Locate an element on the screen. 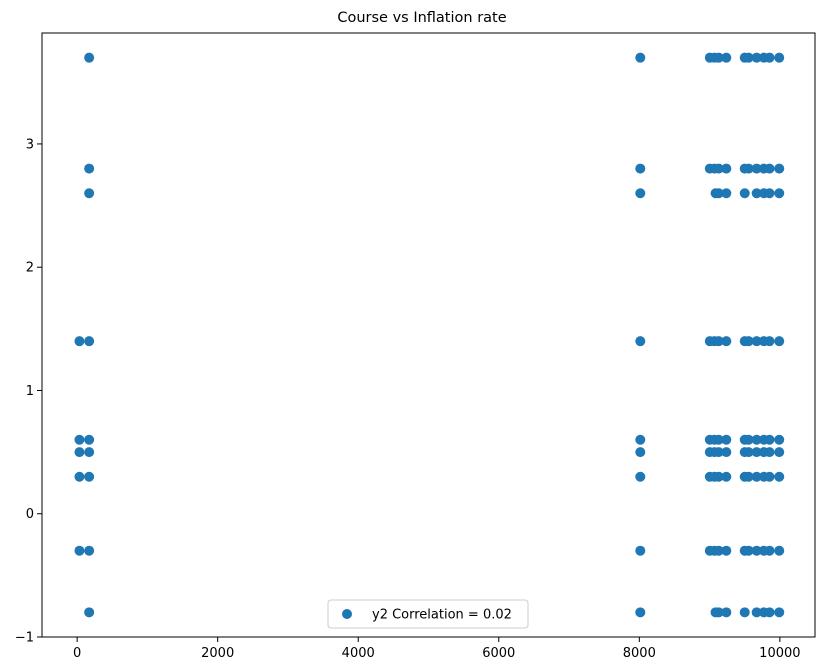 The image size is (825, 668). legend: y2 Correlation = 0.02 is located at coordinates (428, 614).